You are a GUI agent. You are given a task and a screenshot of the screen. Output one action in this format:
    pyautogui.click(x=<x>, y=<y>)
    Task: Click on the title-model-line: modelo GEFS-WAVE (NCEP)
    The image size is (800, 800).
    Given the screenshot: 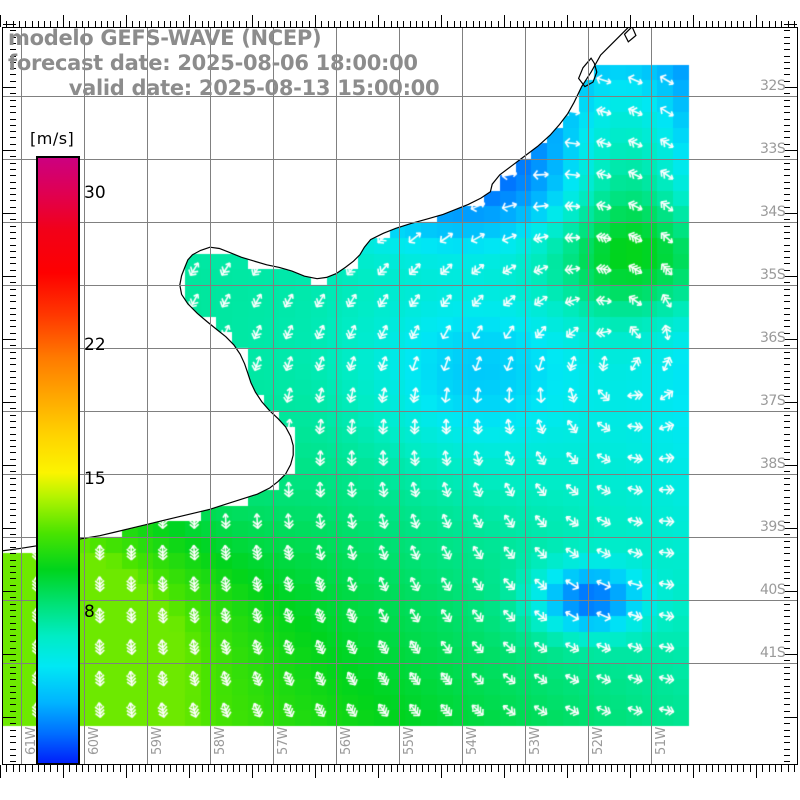 What is the action you would take?
    pyautogui.click(x=165, y=38)
    